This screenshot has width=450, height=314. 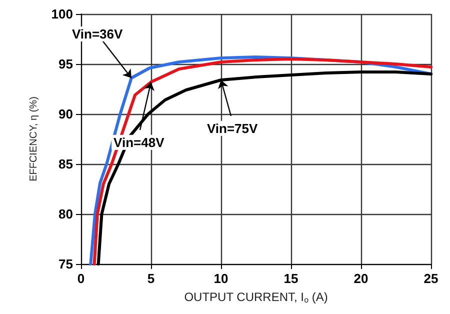 I want to click on y-tick-label: 75, so click(x=65, y=264).